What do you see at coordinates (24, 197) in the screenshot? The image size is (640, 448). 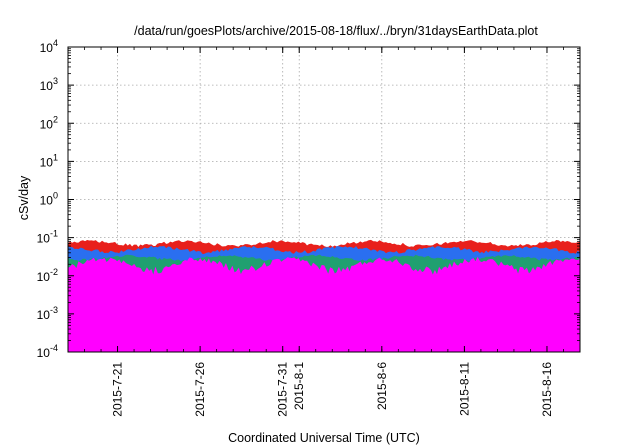 I see `y-axis-label: cSv/day` at bounding box center [24, 197].